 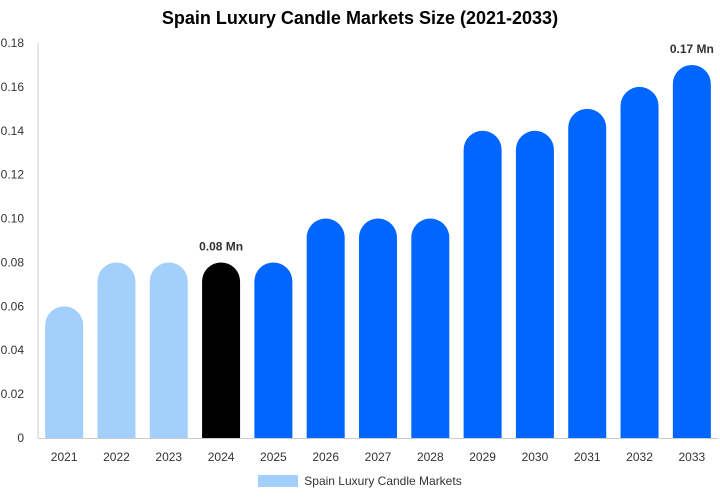 What do you see at coordinates (13, 131) in the screenshot?
I see `y-tick-label: 0.14` at bounding box center [13, 131].